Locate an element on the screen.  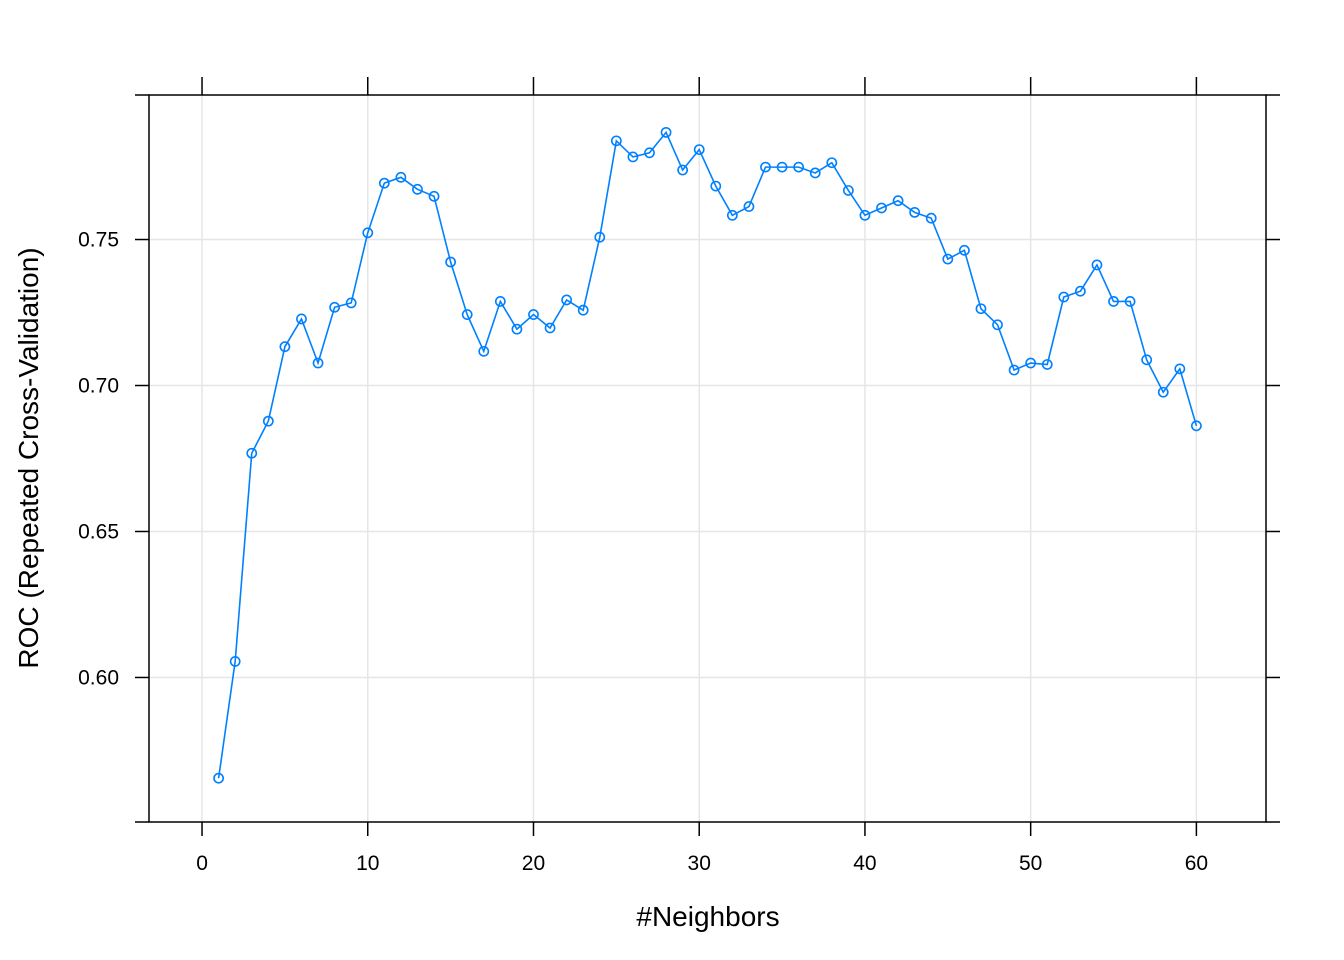
x-tick-label: 10 is located at coordinates (367, 863).